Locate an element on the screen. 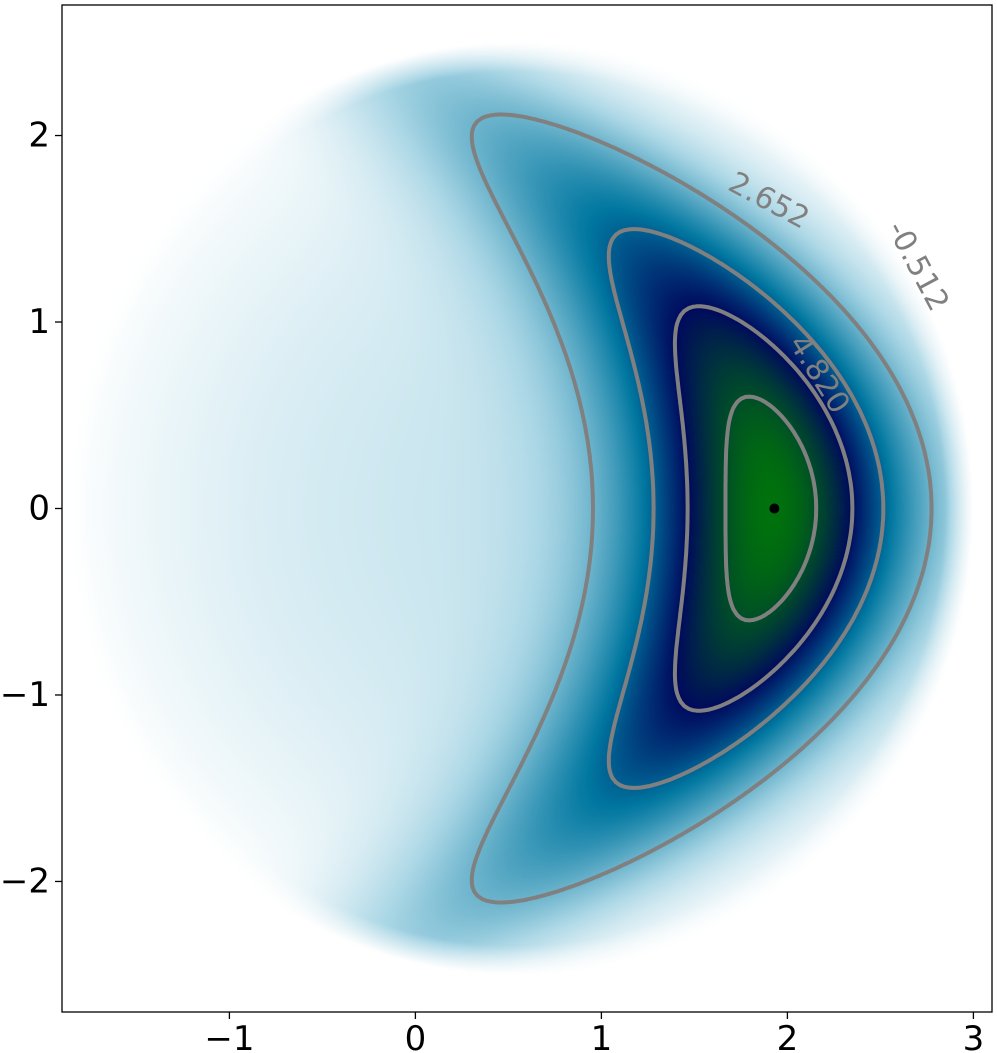 The height and width of the screenshot is (1053, 997). x-tick-label: 1 is located at coordinates (602, 1036).